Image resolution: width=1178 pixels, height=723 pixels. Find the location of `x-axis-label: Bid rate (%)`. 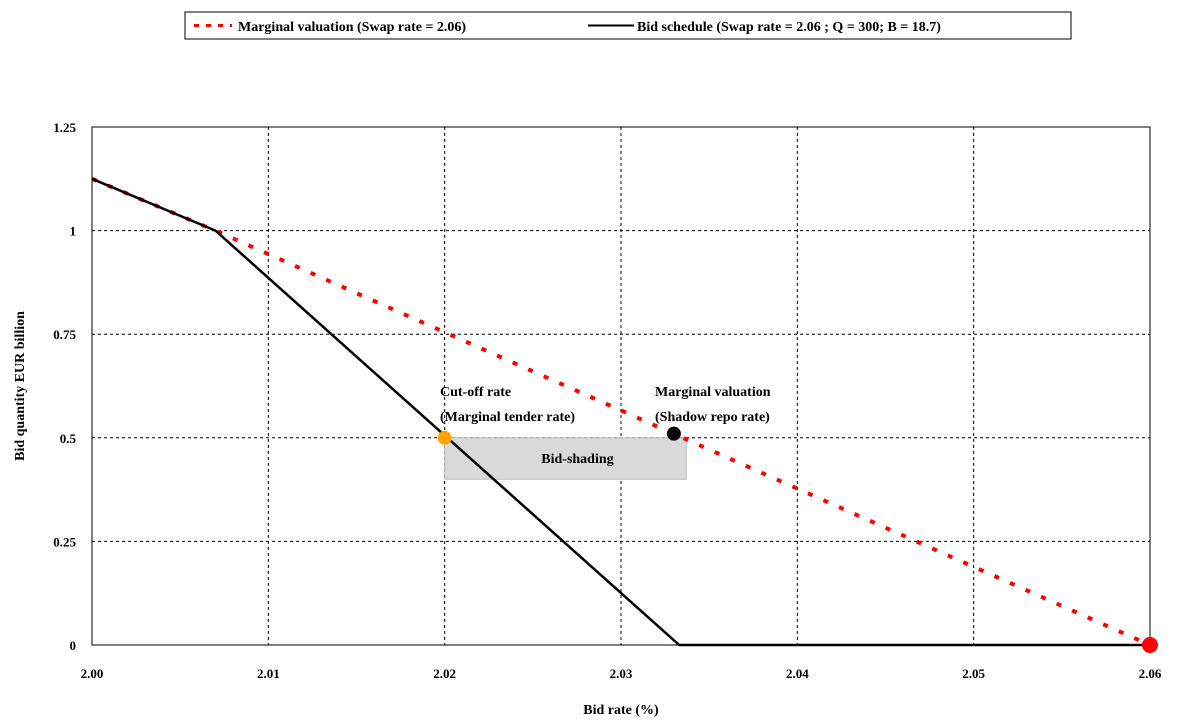

x-axis-label: Bid rate (%) is located at coordinates (621, 710).